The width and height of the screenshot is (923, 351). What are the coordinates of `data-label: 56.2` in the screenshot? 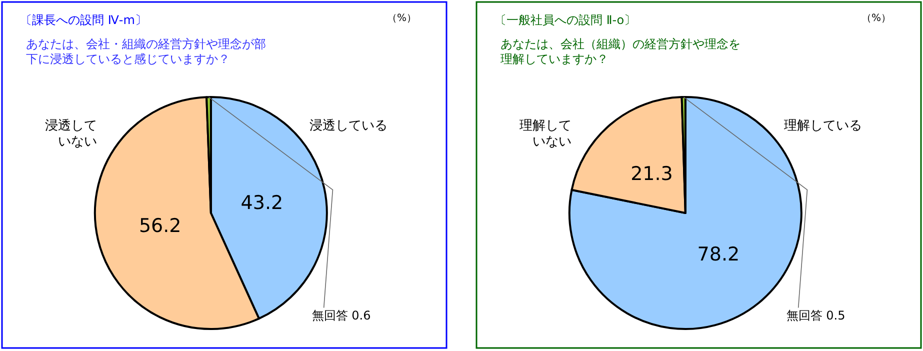 It's located at (160, 226).